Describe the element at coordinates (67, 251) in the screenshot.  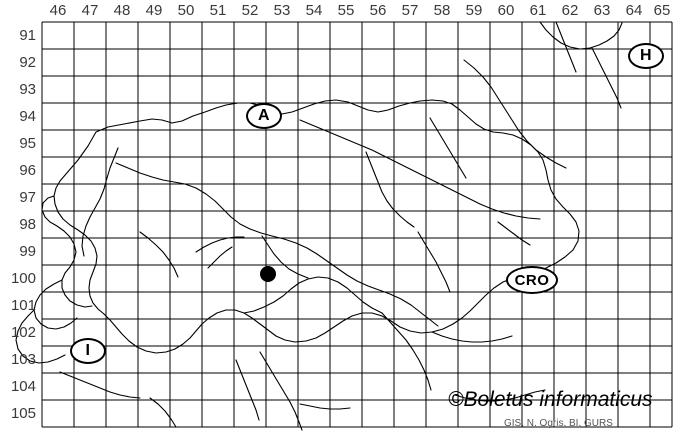
I see `border-detail-northwest` at that location.